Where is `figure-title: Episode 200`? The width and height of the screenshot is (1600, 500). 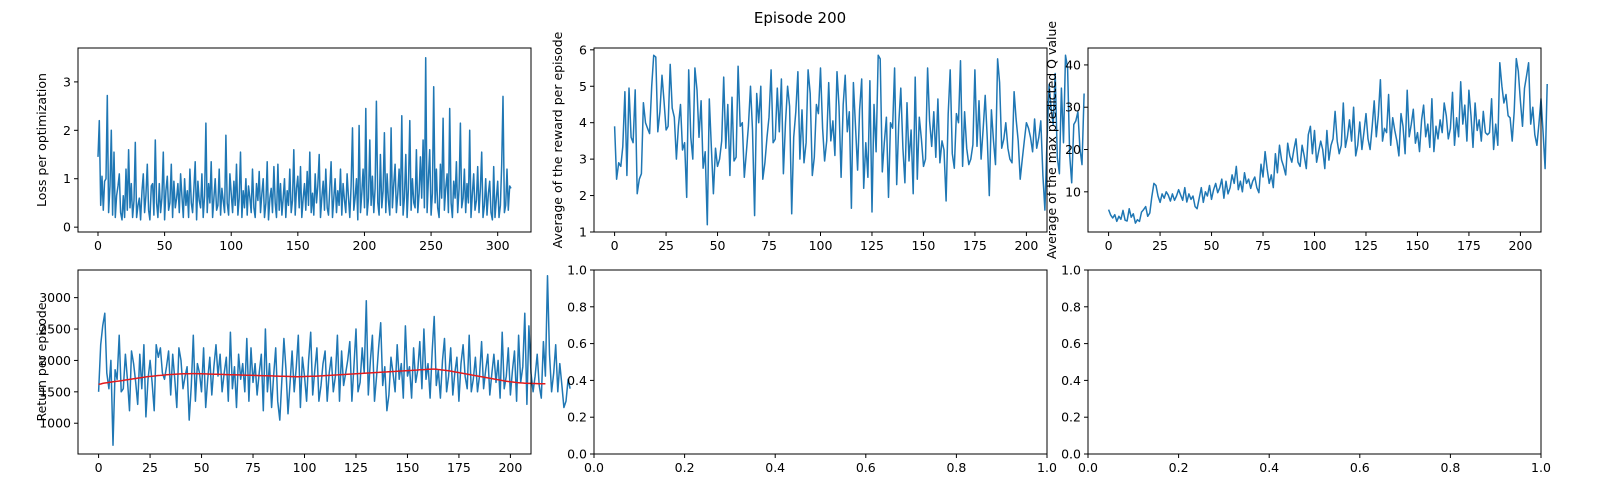
figure-title: Episode 200 is located at coordinates (800, 18).